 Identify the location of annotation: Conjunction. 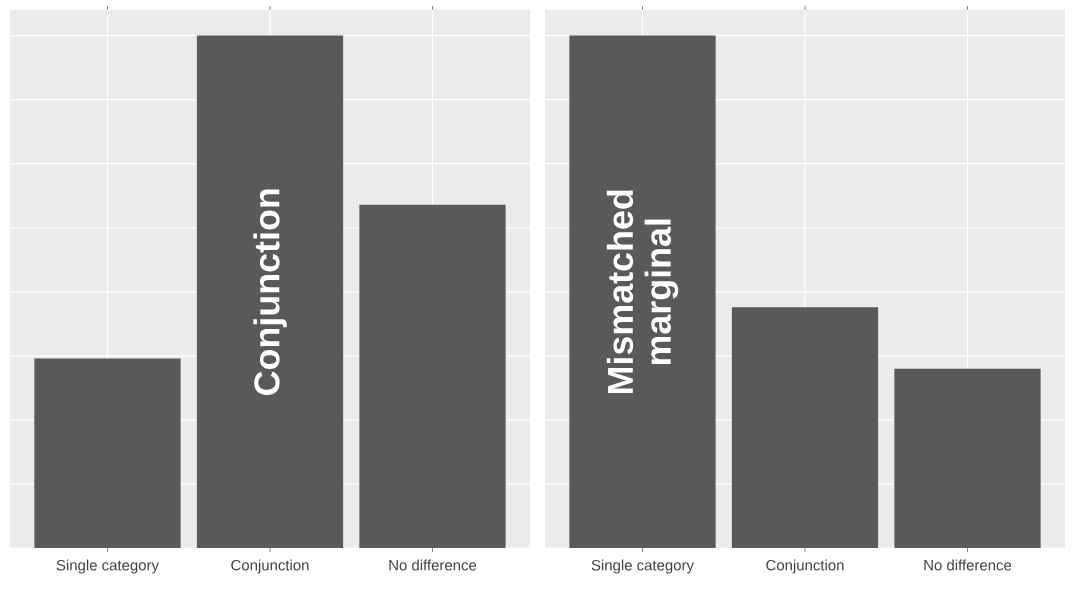
(270, 292).